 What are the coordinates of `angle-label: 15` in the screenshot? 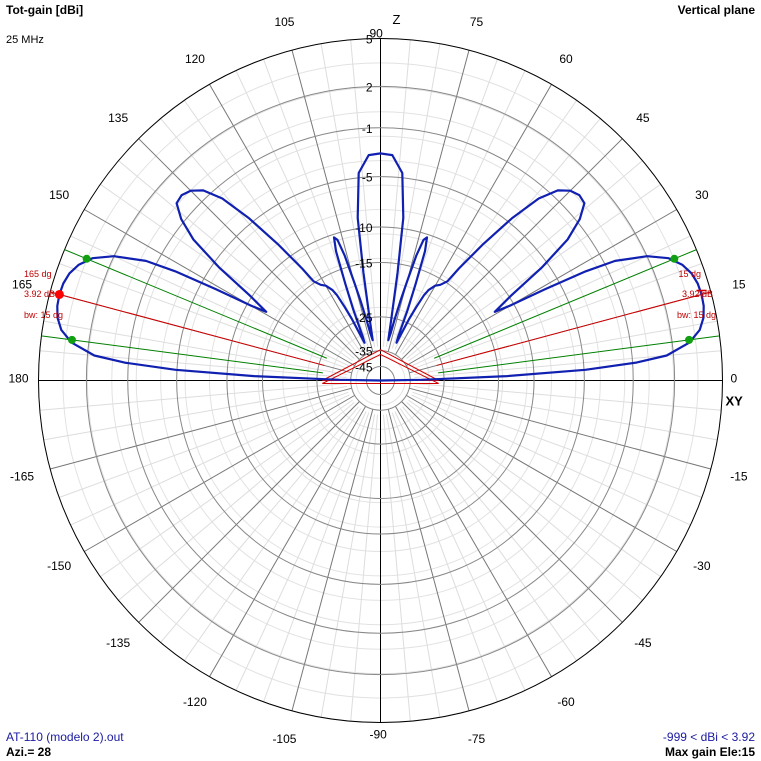 It's located at (739, 284).